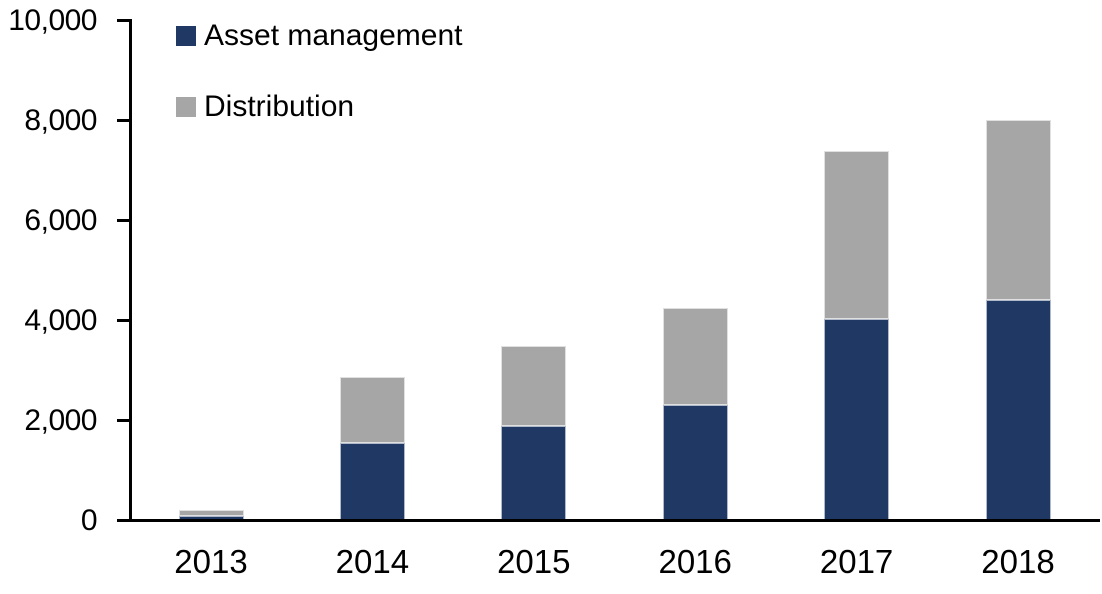 The height and width of the screenshot is (594, 1102). Describe the element at coordinates (52, 20) in the screenshot. I see `y-axis-tick-label: 10,000` at that location.